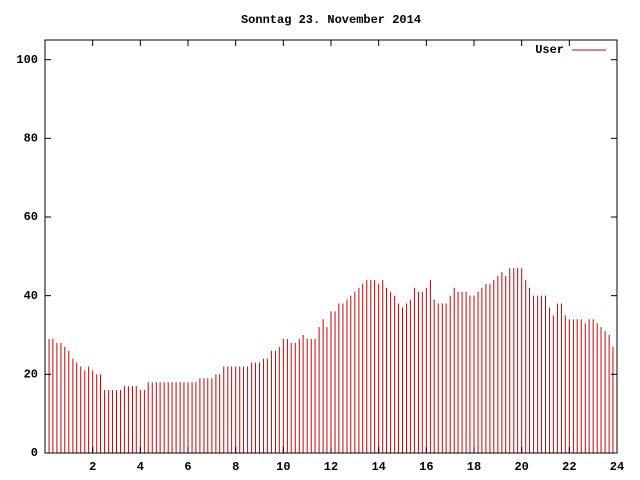 The image size is (640, 480). What do you see at coordinates (34, 453) in the screenshot?
I see `y-tick-label: 0` at bounding box center [34, 453].